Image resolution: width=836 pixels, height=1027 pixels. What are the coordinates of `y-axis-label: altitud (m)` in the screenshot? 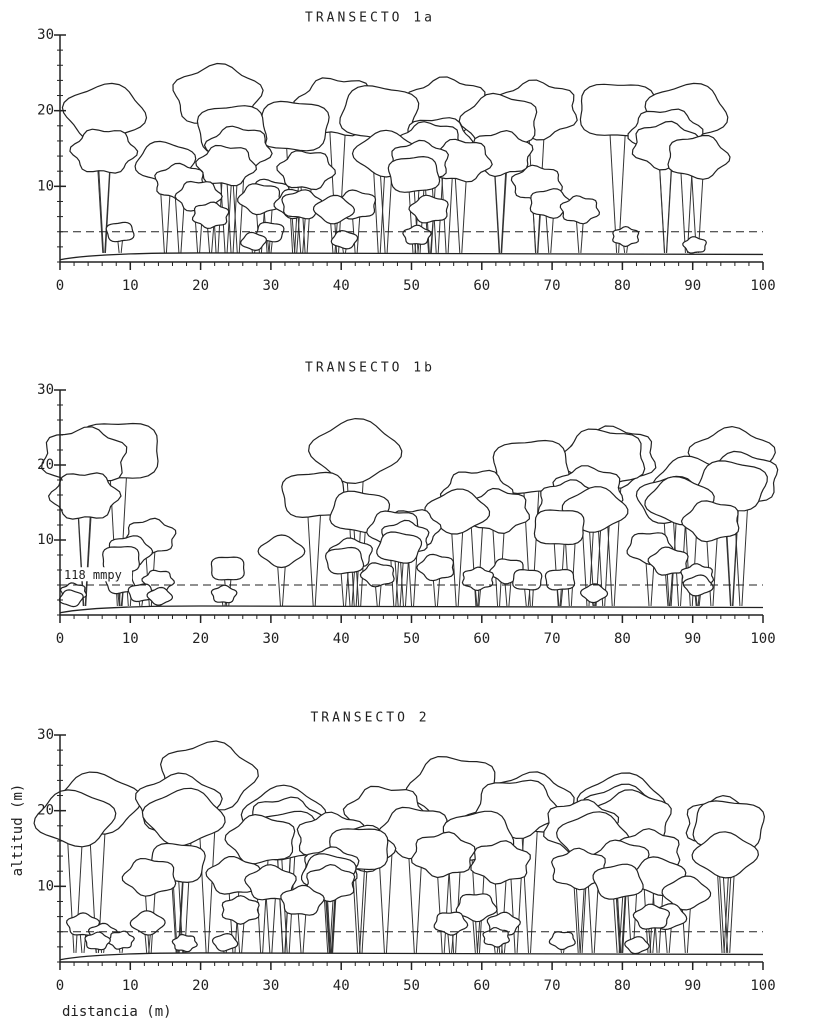 It's located at (18, 830).